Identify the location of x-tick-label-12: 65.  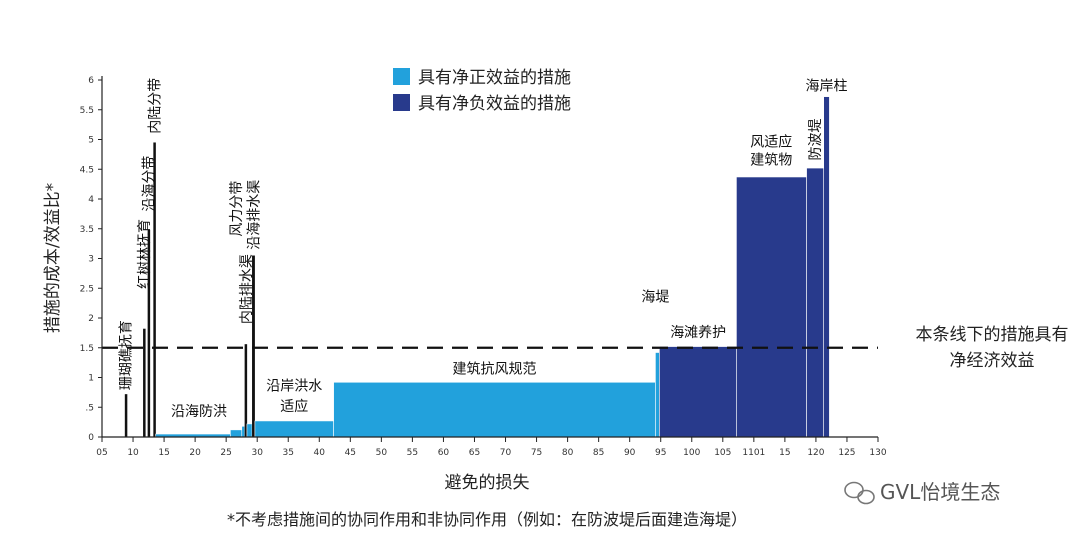
(474, 453).